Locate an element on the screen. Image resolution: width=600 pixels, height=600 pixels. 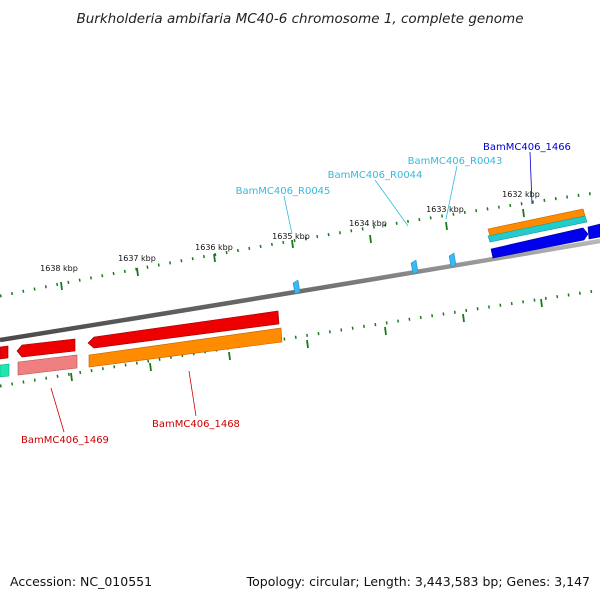
gene-label-1466: BamMC406_1466 is located at coordinates (527, 147).